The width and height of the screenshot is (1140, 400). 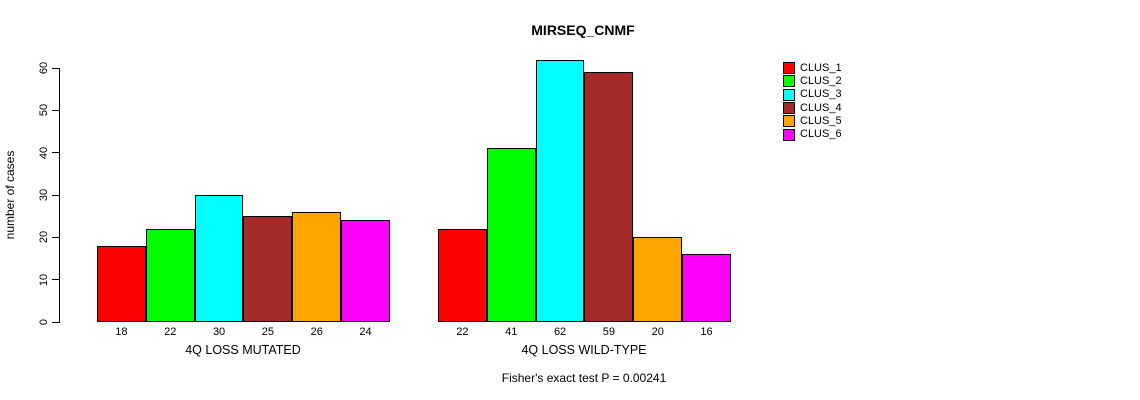 I want to click on y-axis-label: number of cases, so click(x=10, y=195).